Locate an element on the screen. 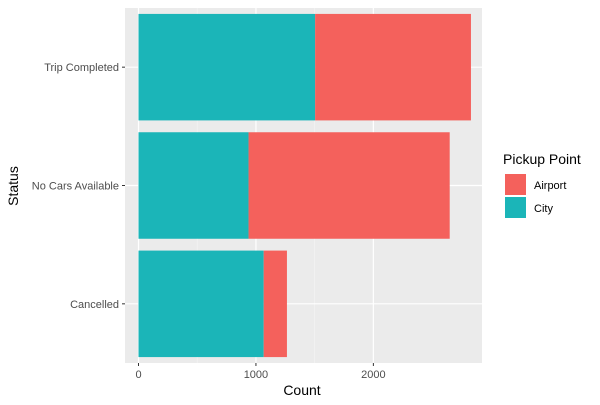 The width and height of the screenshot is (600, 405). legend-key-city is located at coordinates (515, 207).